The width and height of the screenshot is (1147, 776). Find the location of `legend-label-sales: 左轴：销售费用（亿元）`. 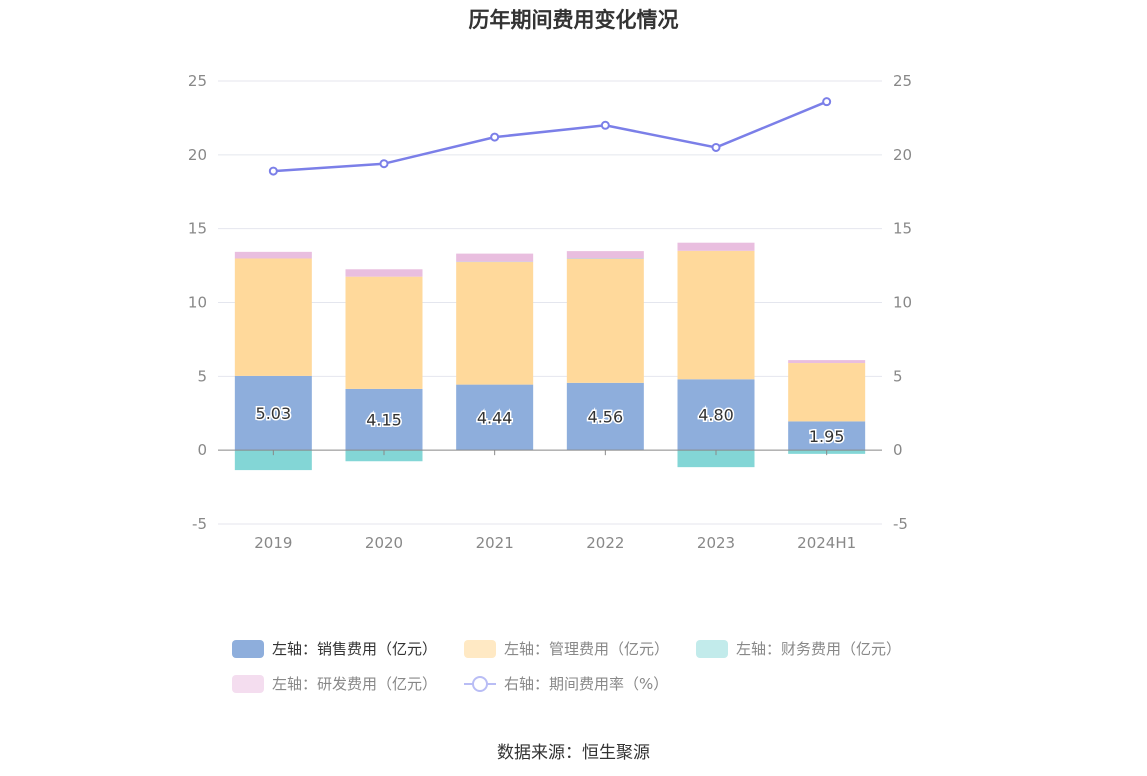

legend-label-sales: 左轴：销售费用（亿元） is located at coordinates (355, 649).